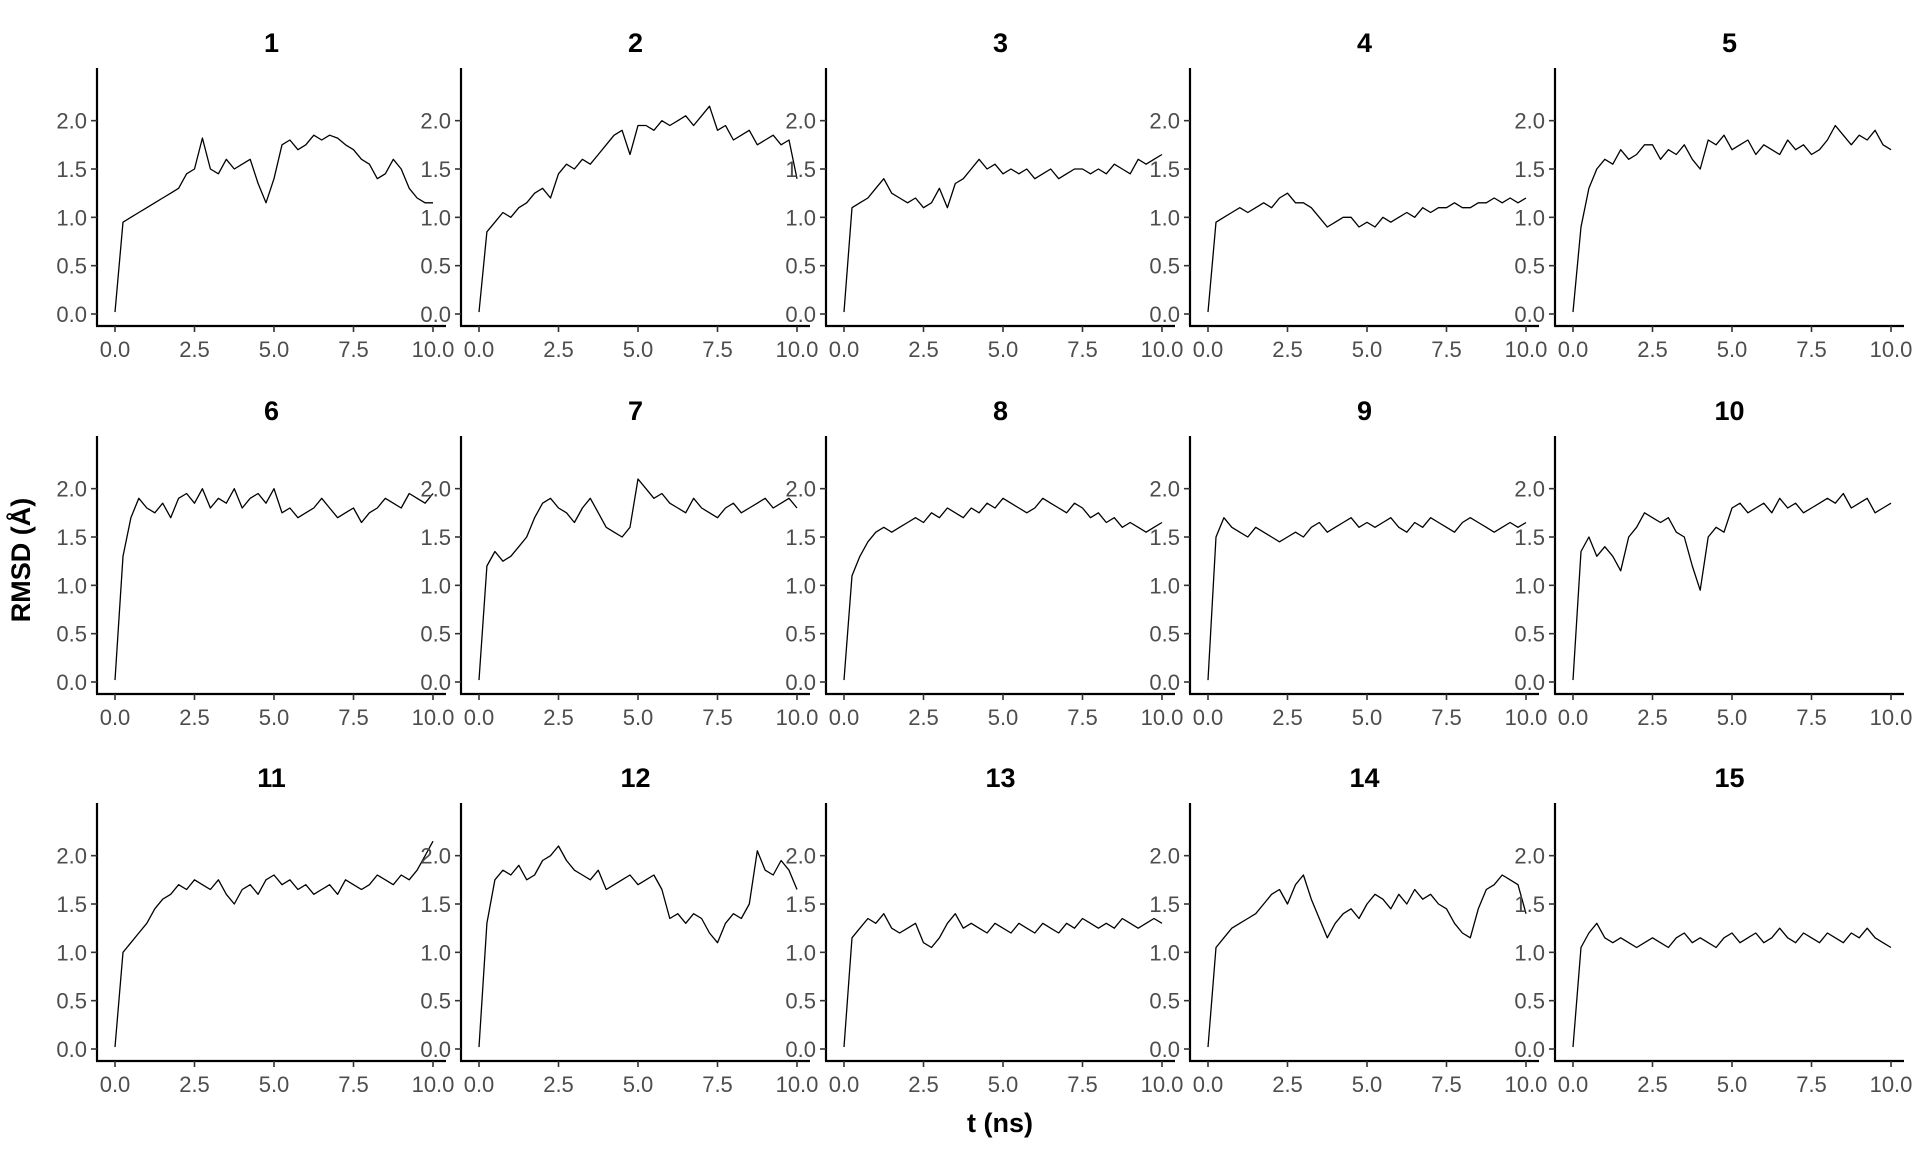 The width and height of the screenshot is (1920, 1152). What do you see at coordinates (1729, 43) in the screenshot?
I see `panel-title: 5` at bounding box center [1729, 43].